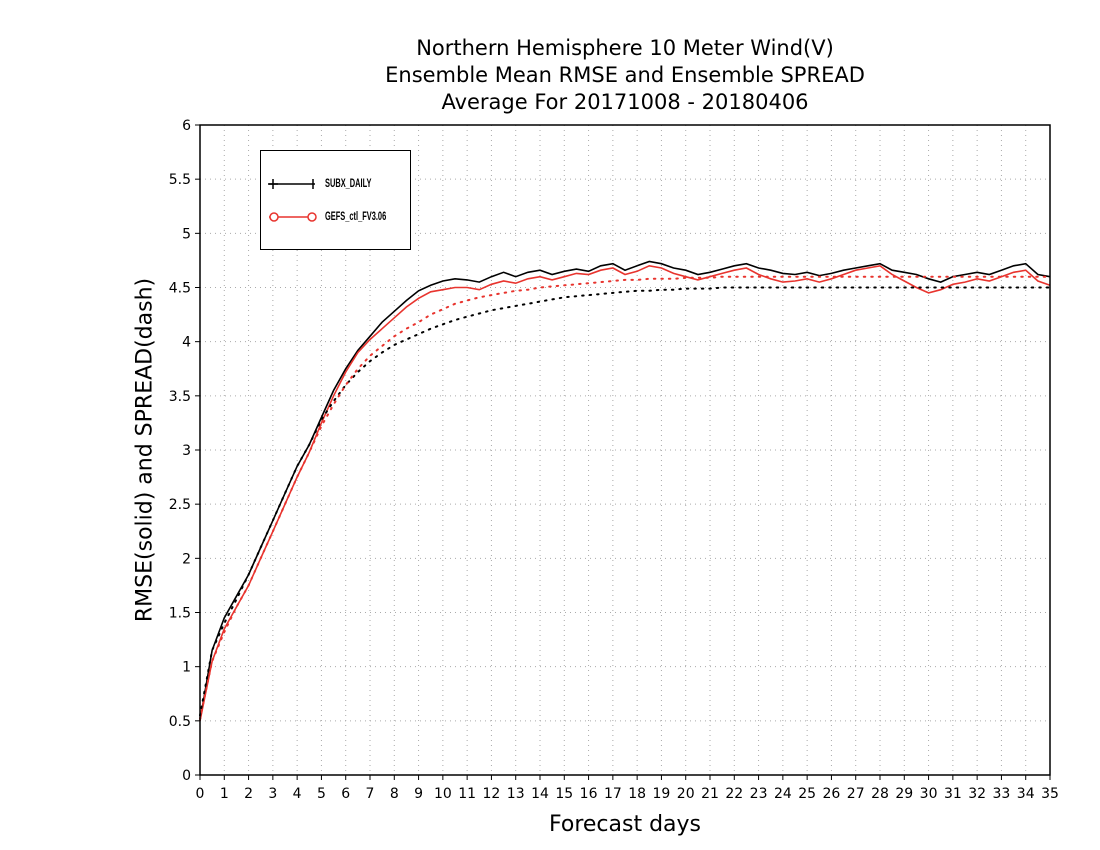  Describe the element at coordinates (345, 794) in the screenshot. I see `x-tick-label: 6` at that location.